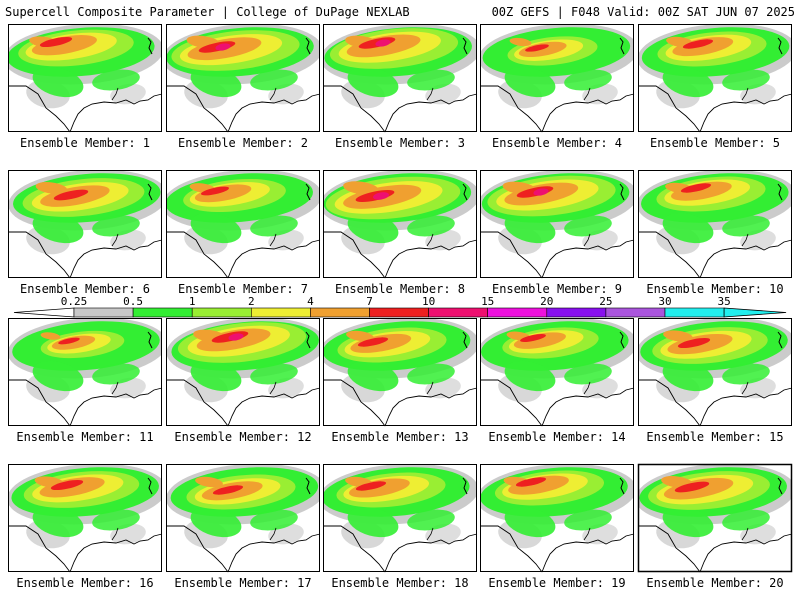 The width and height of the screenshot is (800, 600). I want to click on panel-label: Ensemble Member: 9, so click(557, 289).